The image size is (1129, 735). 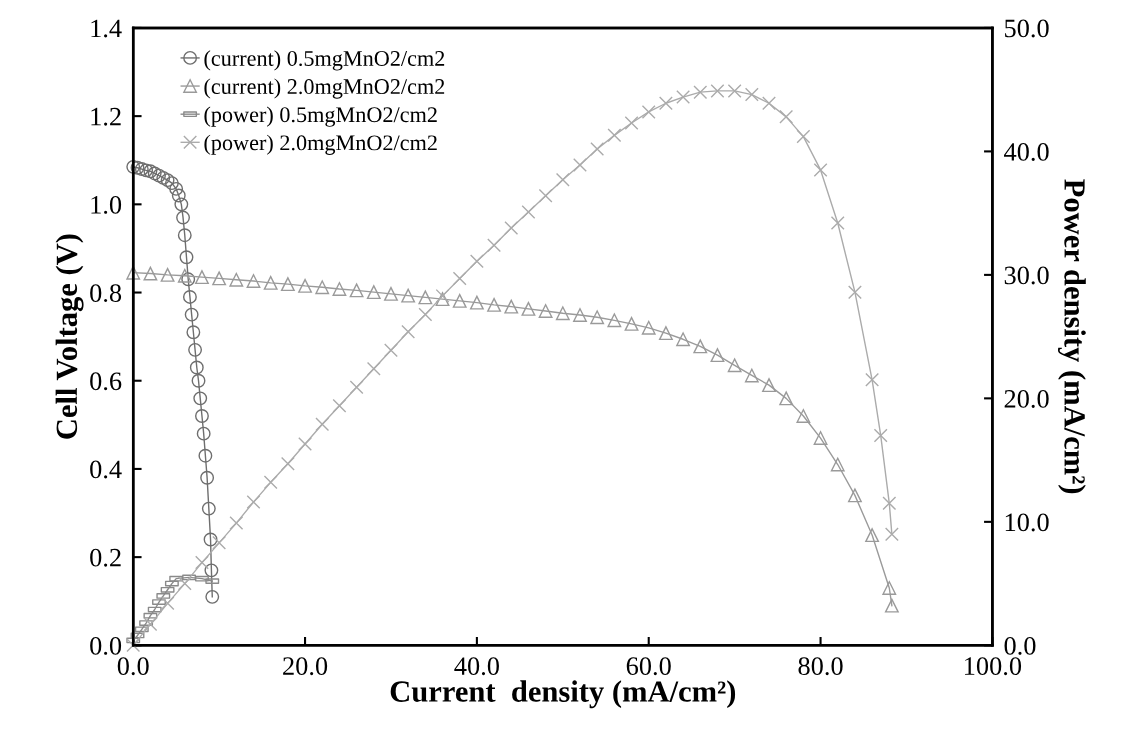 I want to click on x-tick-label: 60.0, so click(x=648, y=666).